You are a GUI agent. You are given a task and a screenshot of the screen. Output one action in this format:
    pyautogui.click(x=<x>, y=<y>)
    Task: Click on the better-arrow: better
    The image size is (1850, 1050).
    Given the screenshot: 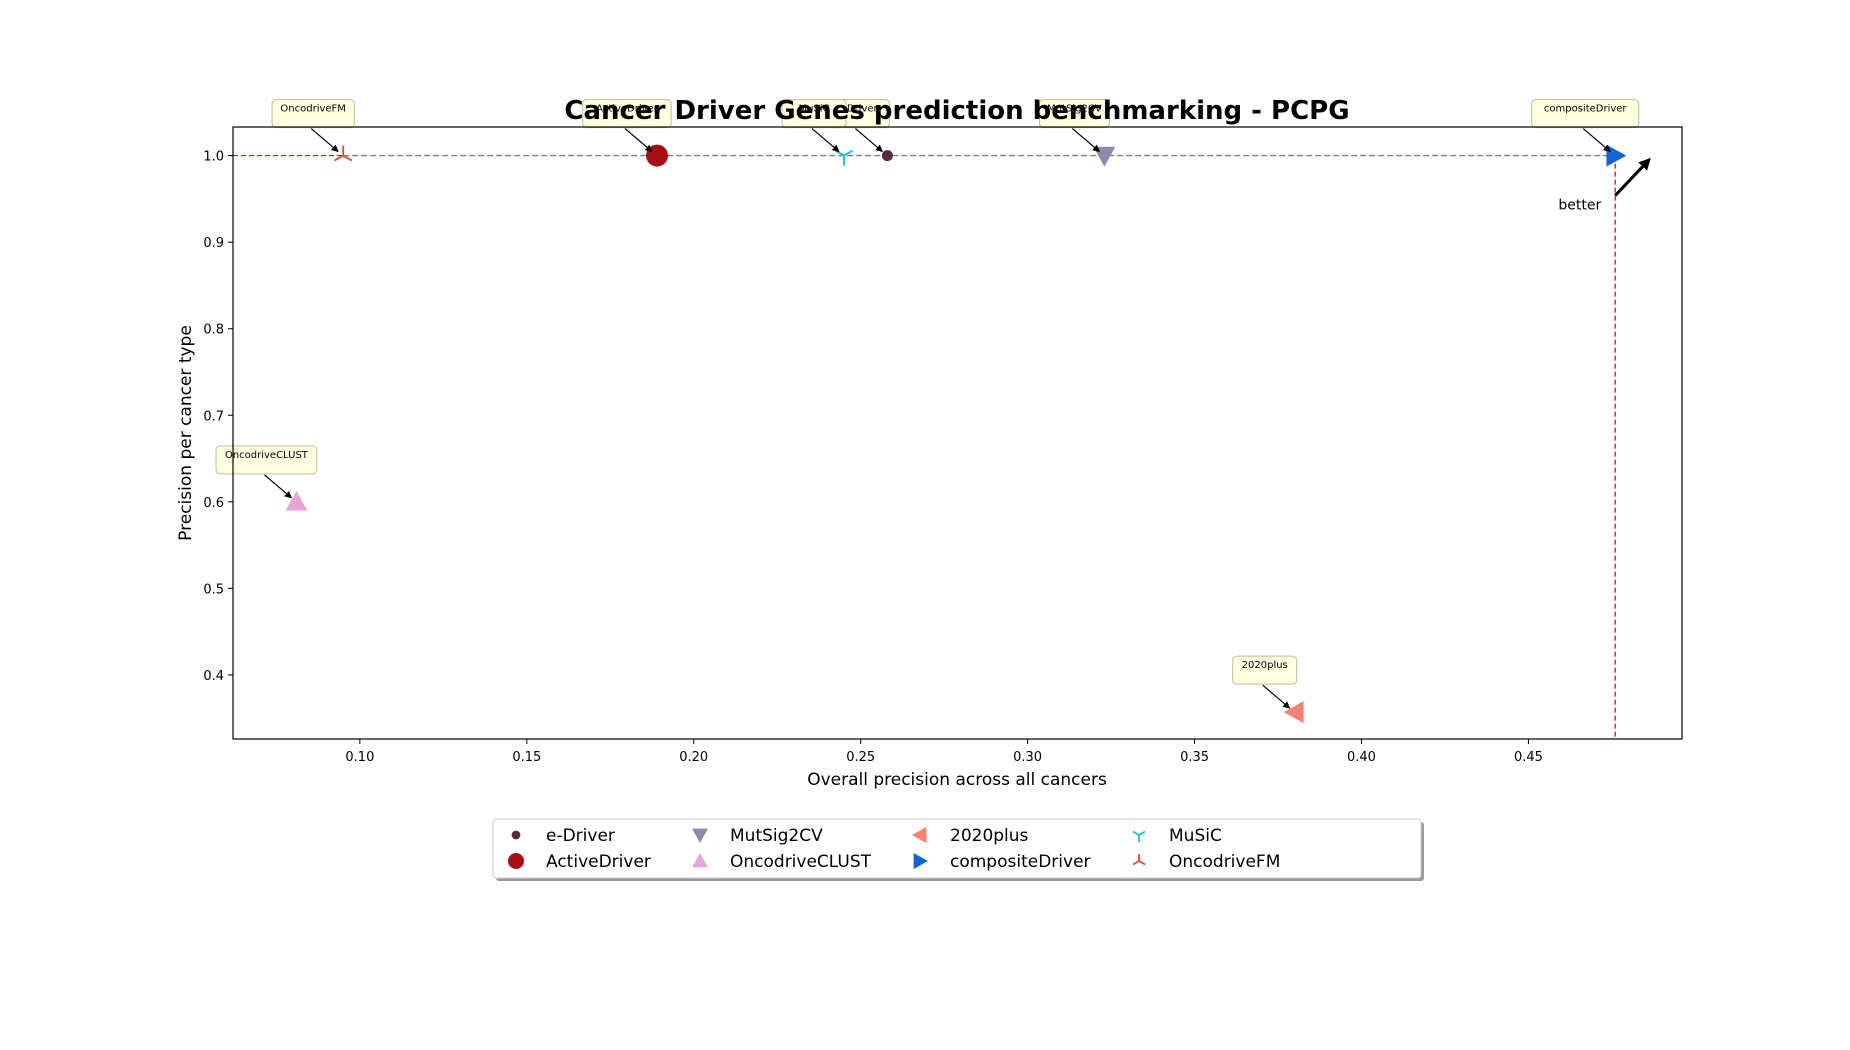 What is the action you would take?
    pyautogui.click(x=1604, y=185)
    